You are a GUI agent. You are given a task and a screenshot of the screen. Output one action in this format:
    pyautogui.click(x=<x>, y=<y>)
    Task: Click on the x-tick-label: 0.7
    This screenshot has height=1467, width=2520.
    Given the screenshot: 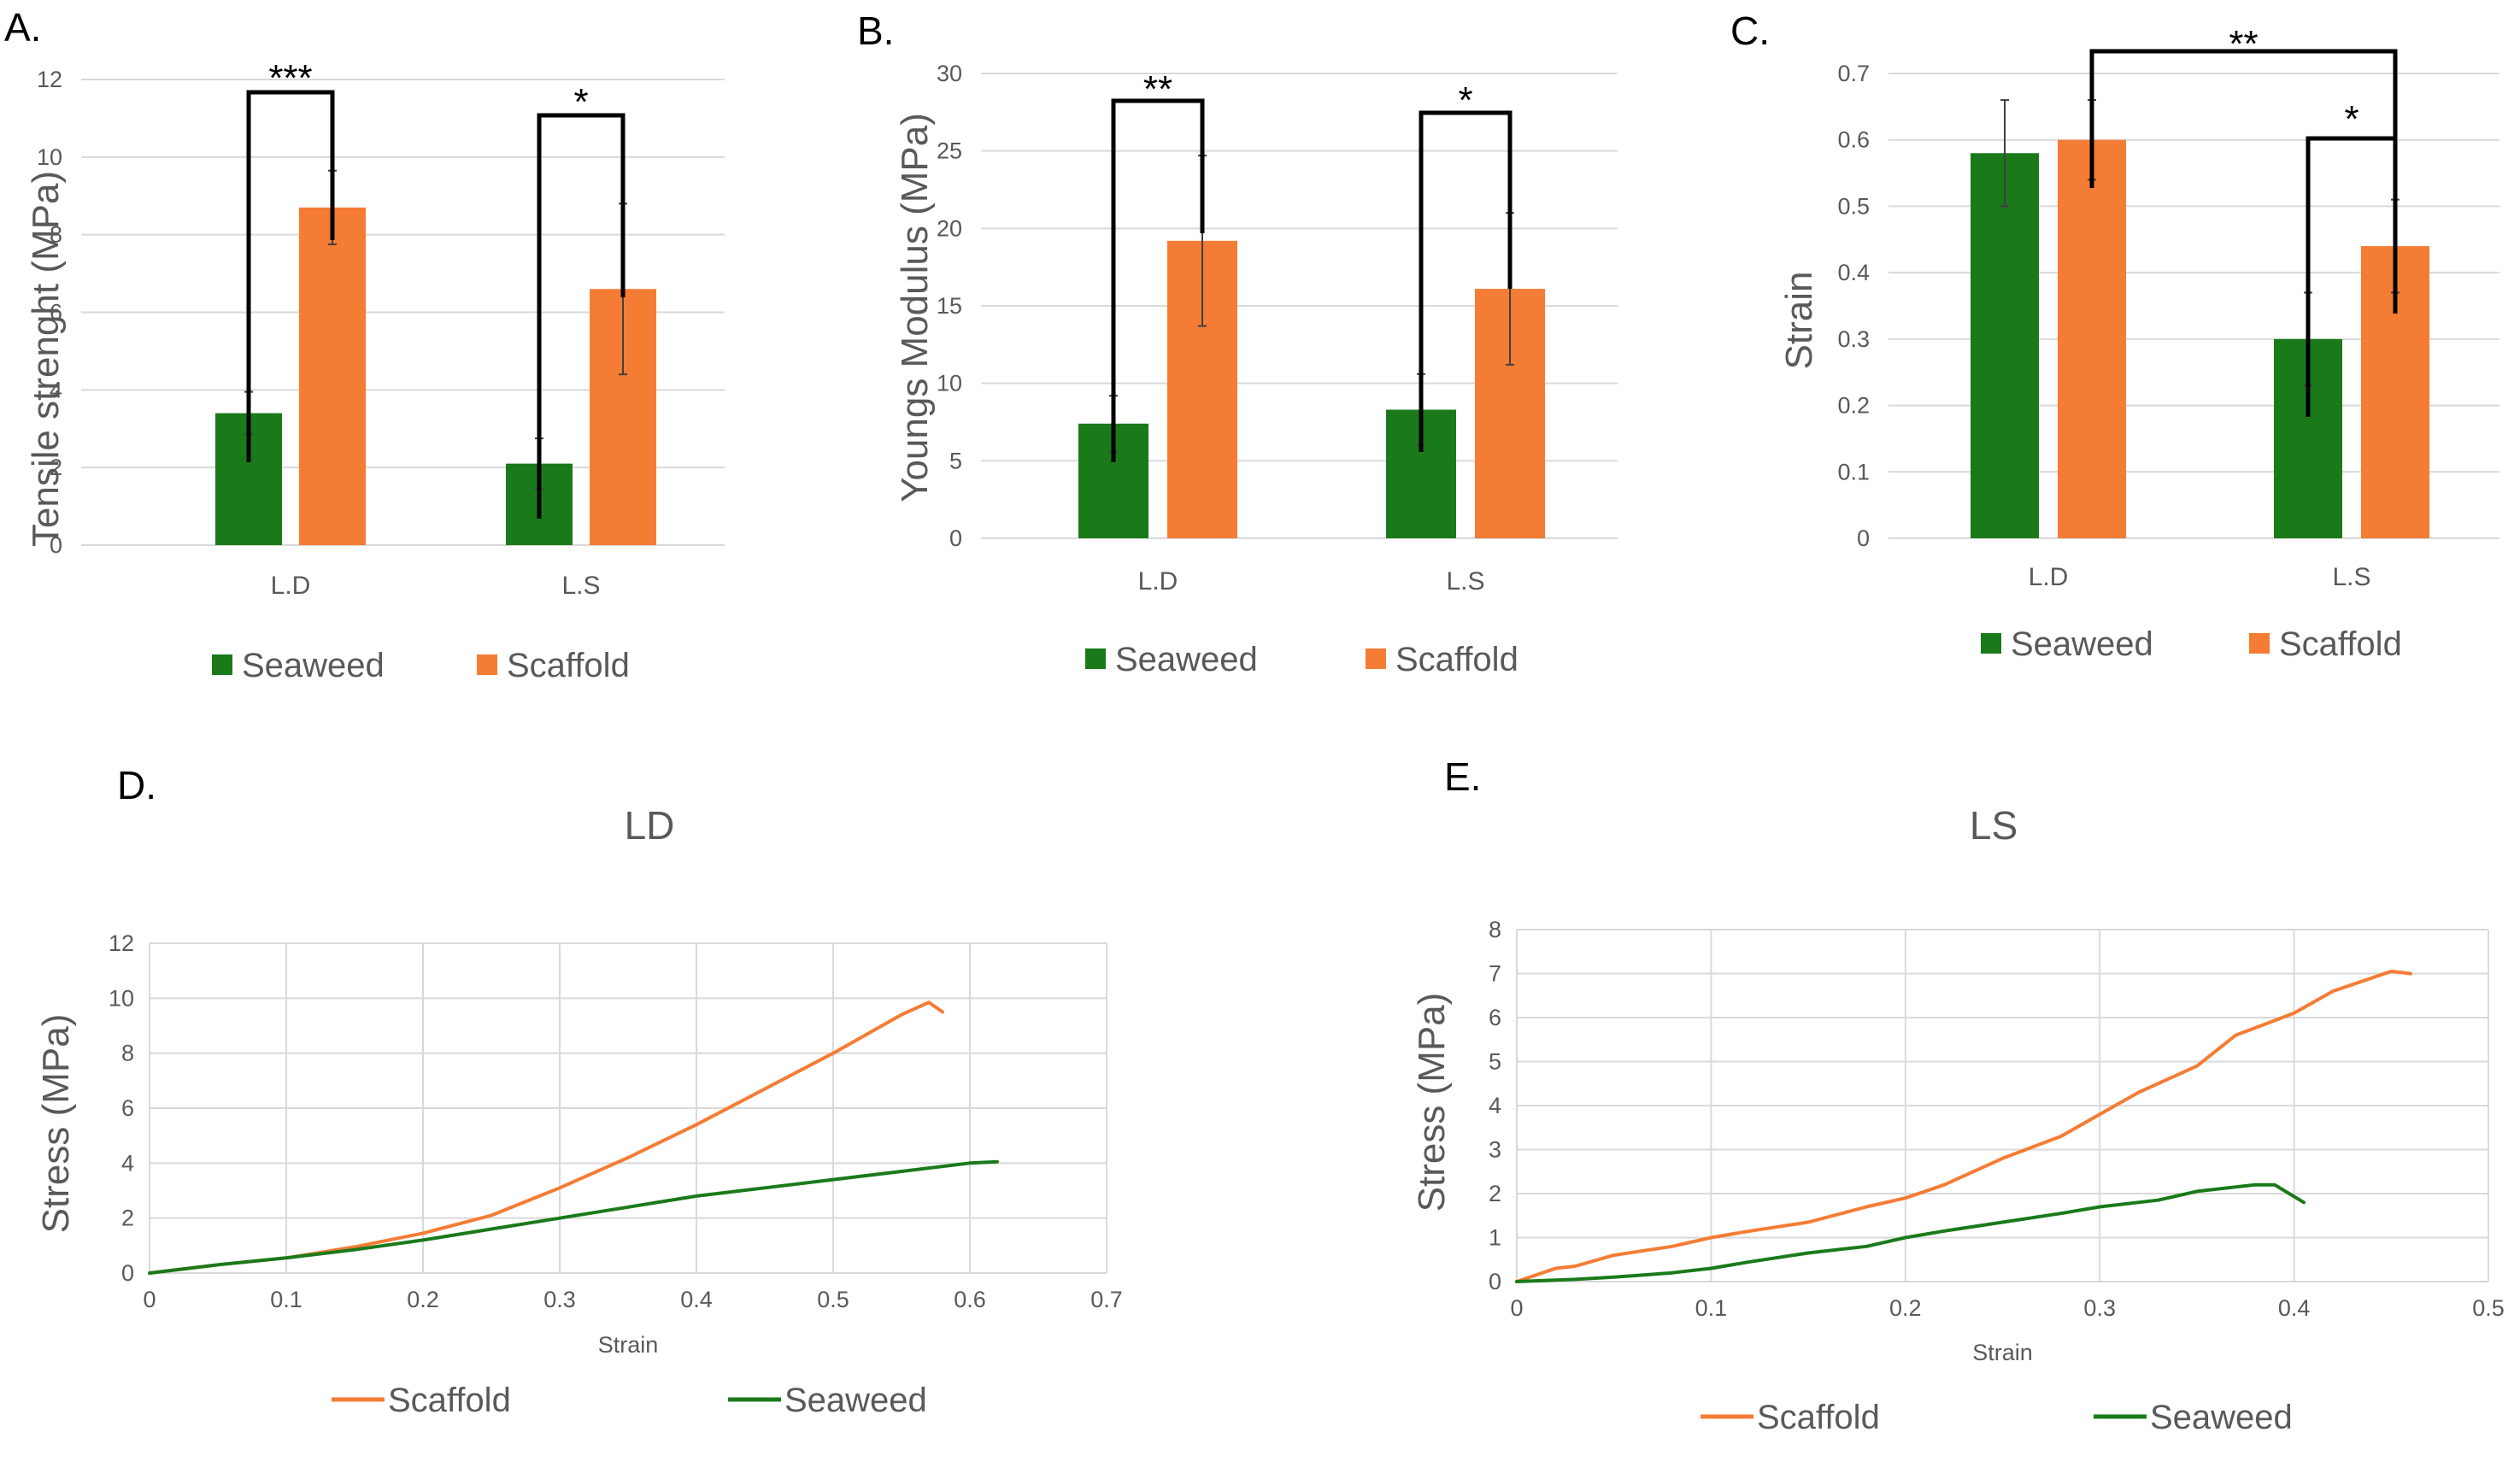 What is the action you would take?
    pyautogui.click(x=1106, y=1299)
    